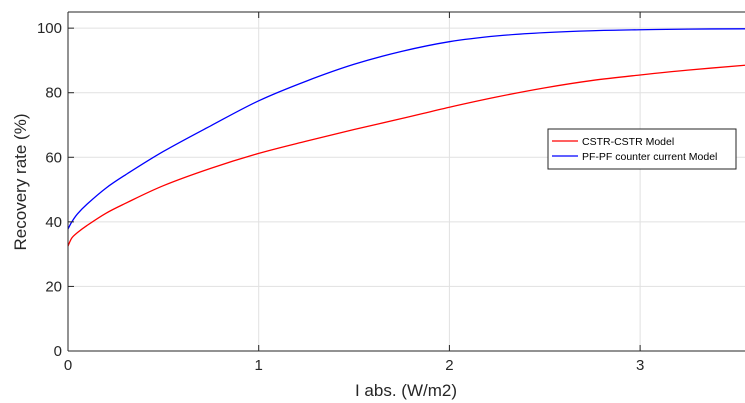 This screenshot has height=403, width=745. What do you see at coordinates (20, 182) in the screenshot?
I see `y-axis-title: Recovery rate (%)` at bounding box center [20, 182].